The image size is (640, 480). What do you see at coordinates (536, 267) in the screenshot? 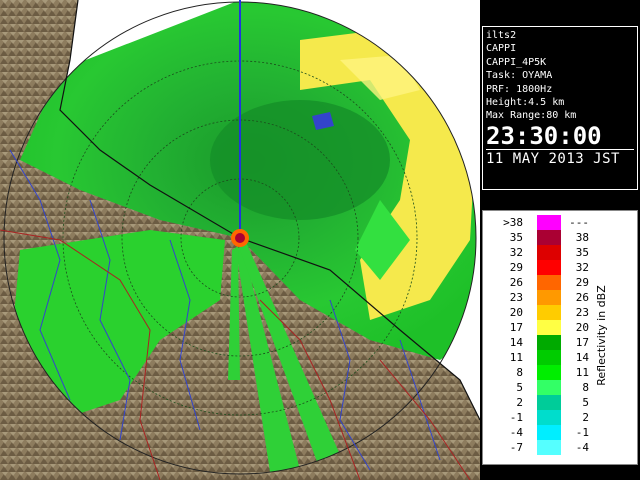
I see `legend-row: 29 32` at bounding box center [536, 267].